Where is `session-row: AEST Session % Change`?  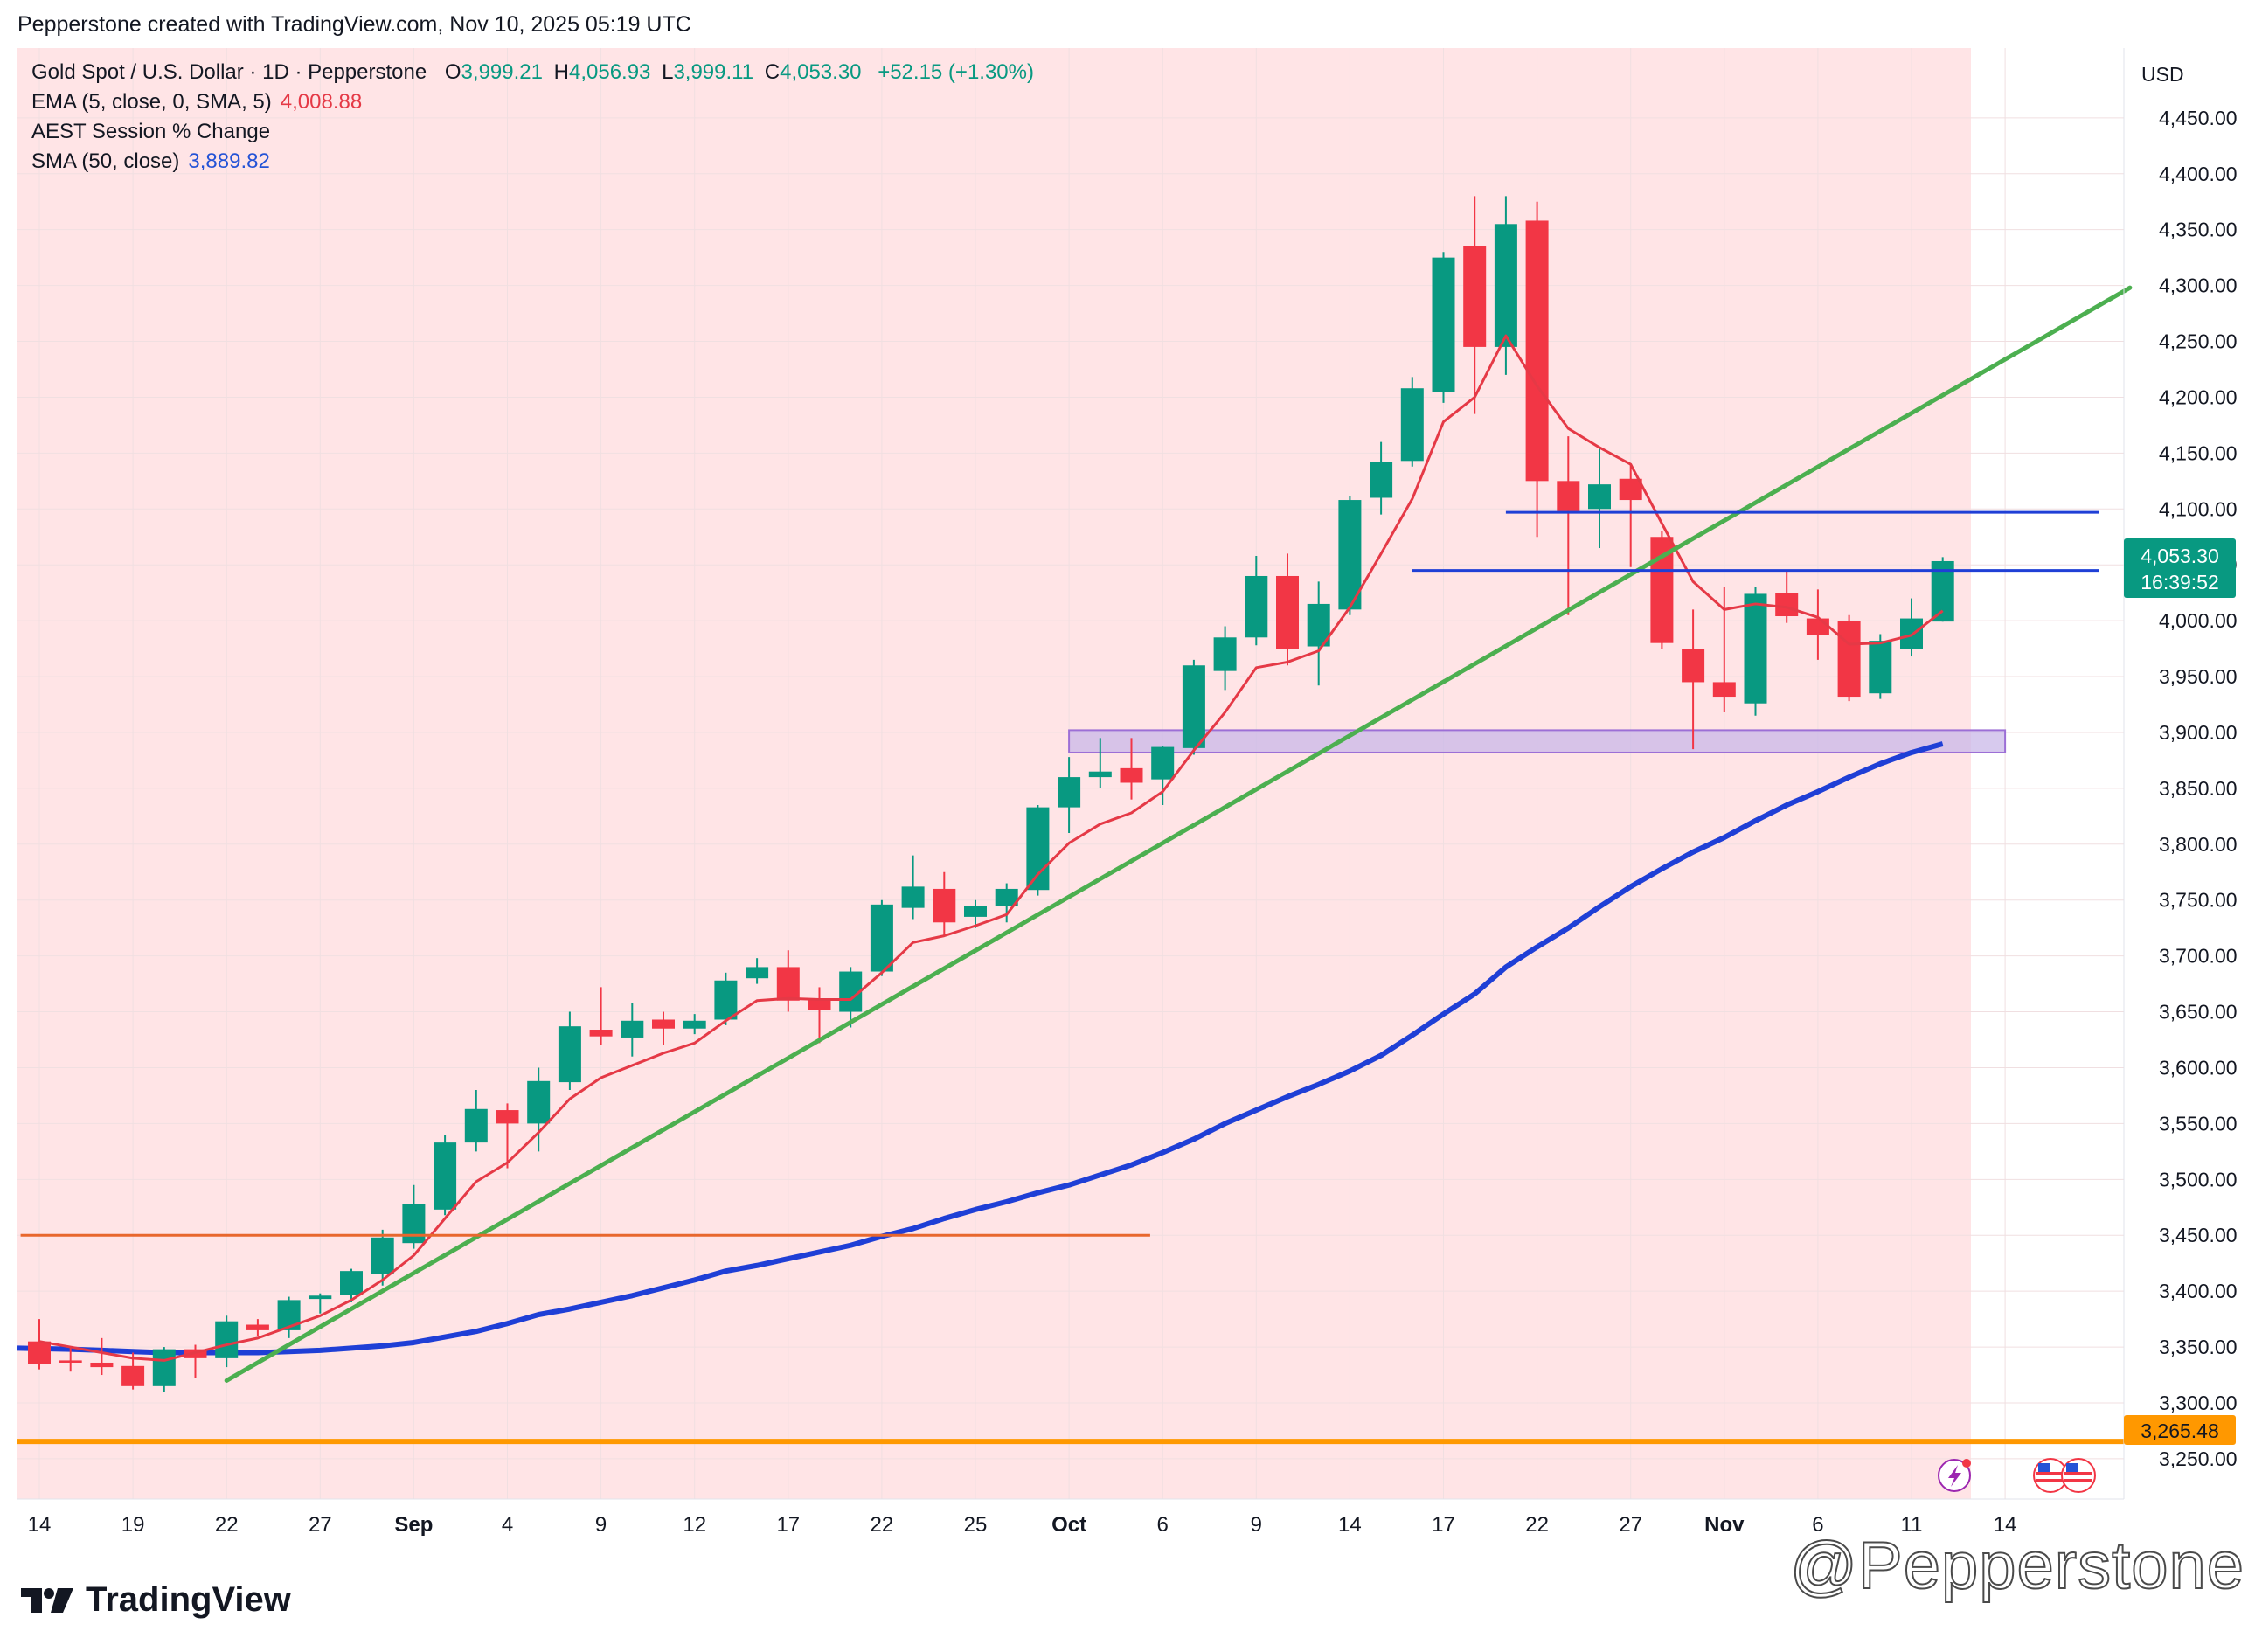
session-row: AEST Session % Change is located at coordinates (532, 132).